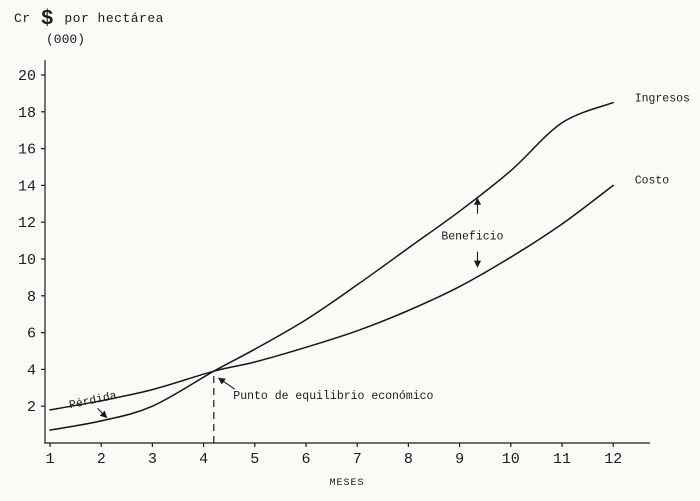 The height and width of the screenshot is (501, 700). What do you see at coordinates (22, 18) in the screenshot?
I see `y-axis-title-prefix: Cr` at bounding box center [22, 18].